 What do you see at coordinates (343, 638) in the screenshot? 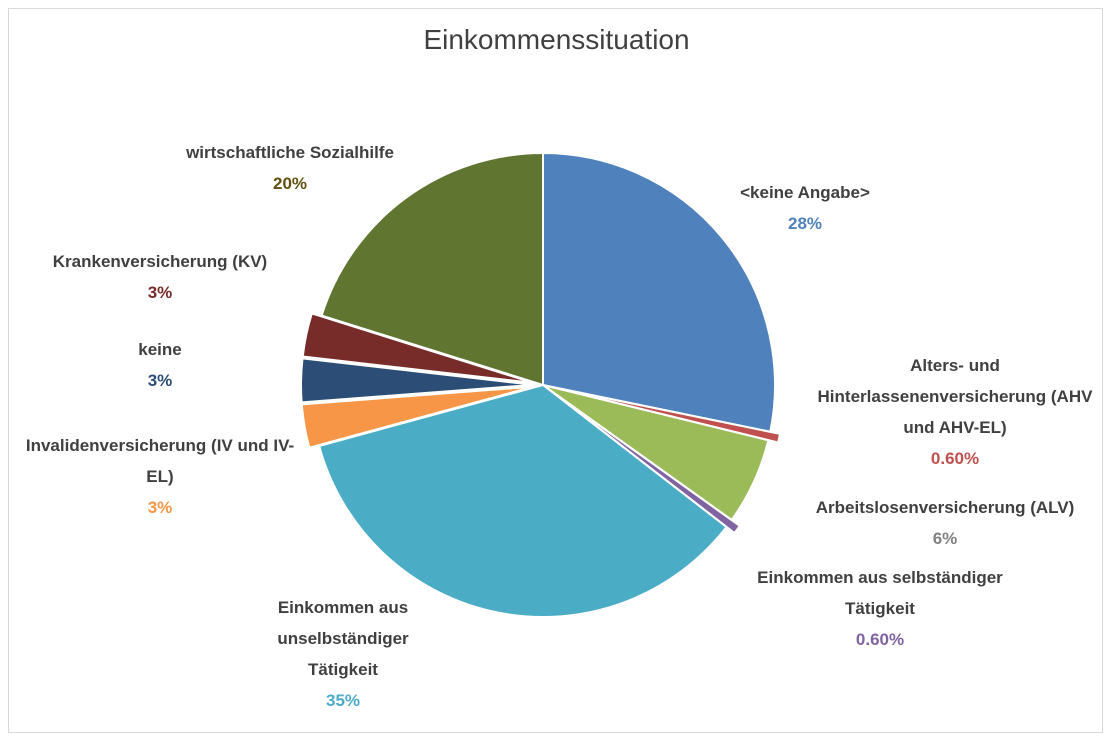
I see `category-label: Einkommen aus unselbständiger Tätigkeit` at bounding box center [343, 638].